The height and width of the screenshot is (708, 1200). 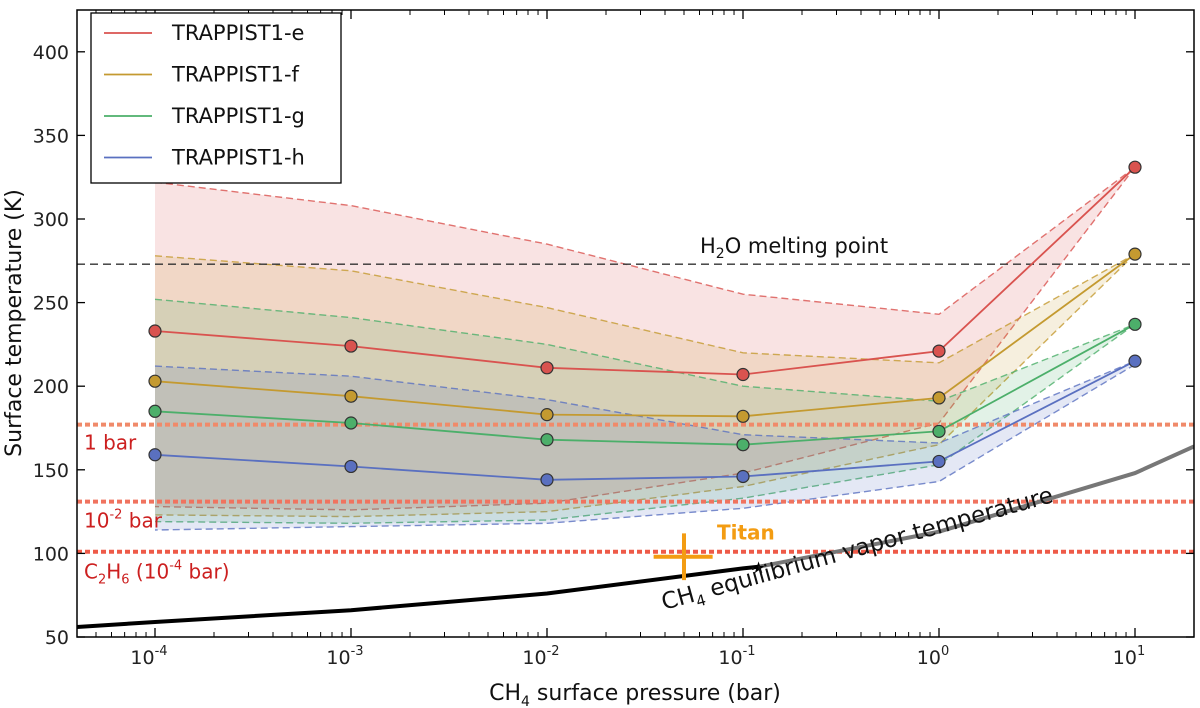 What do you see at coordinates (51, 471) in the screenshot?
I see `y-tick-label: 150` at bounding box center [51, 471].